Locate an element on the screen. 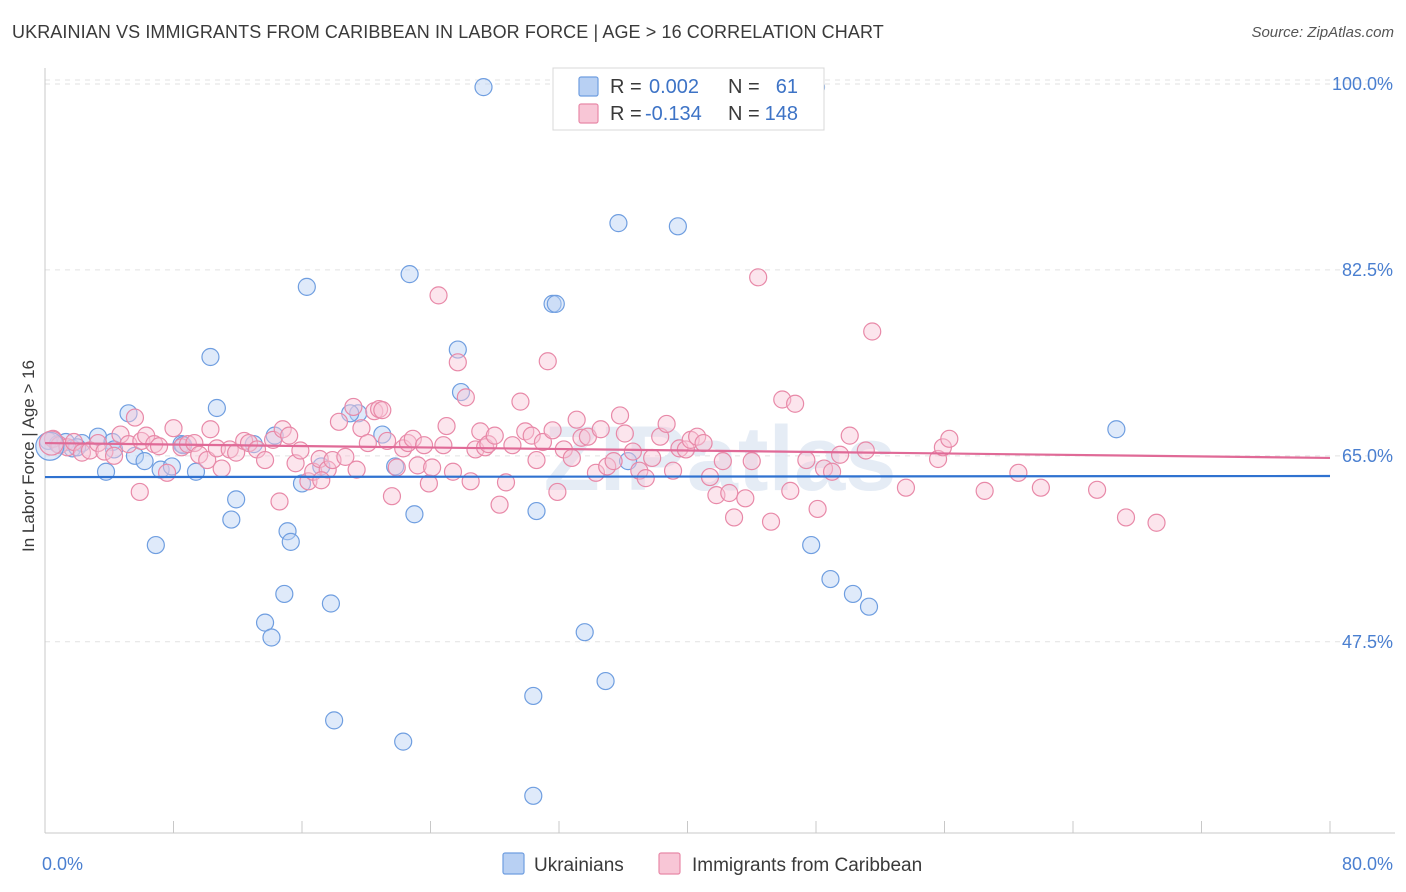 The width and height of the screenshot is (1406, 892). legend-label-ukrainians: Ukrainians is located at coordinates (579, 865).